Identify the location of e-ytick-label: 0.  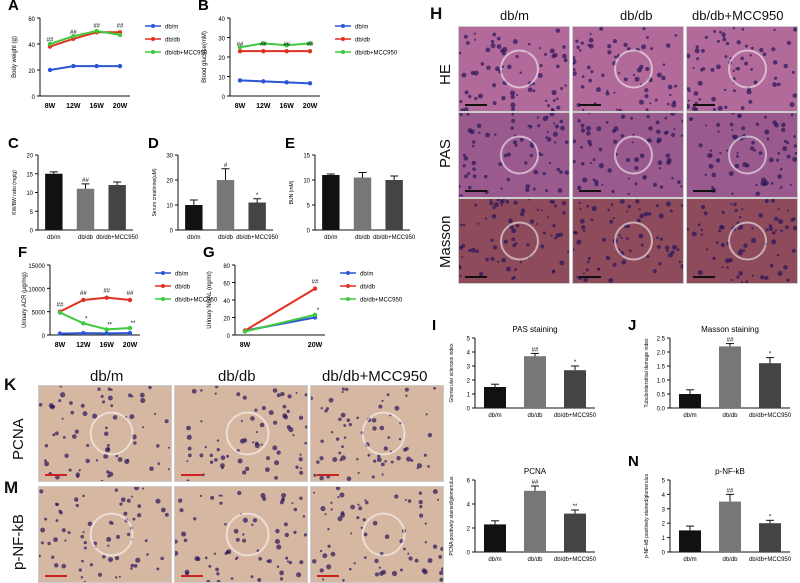
(309, 232).